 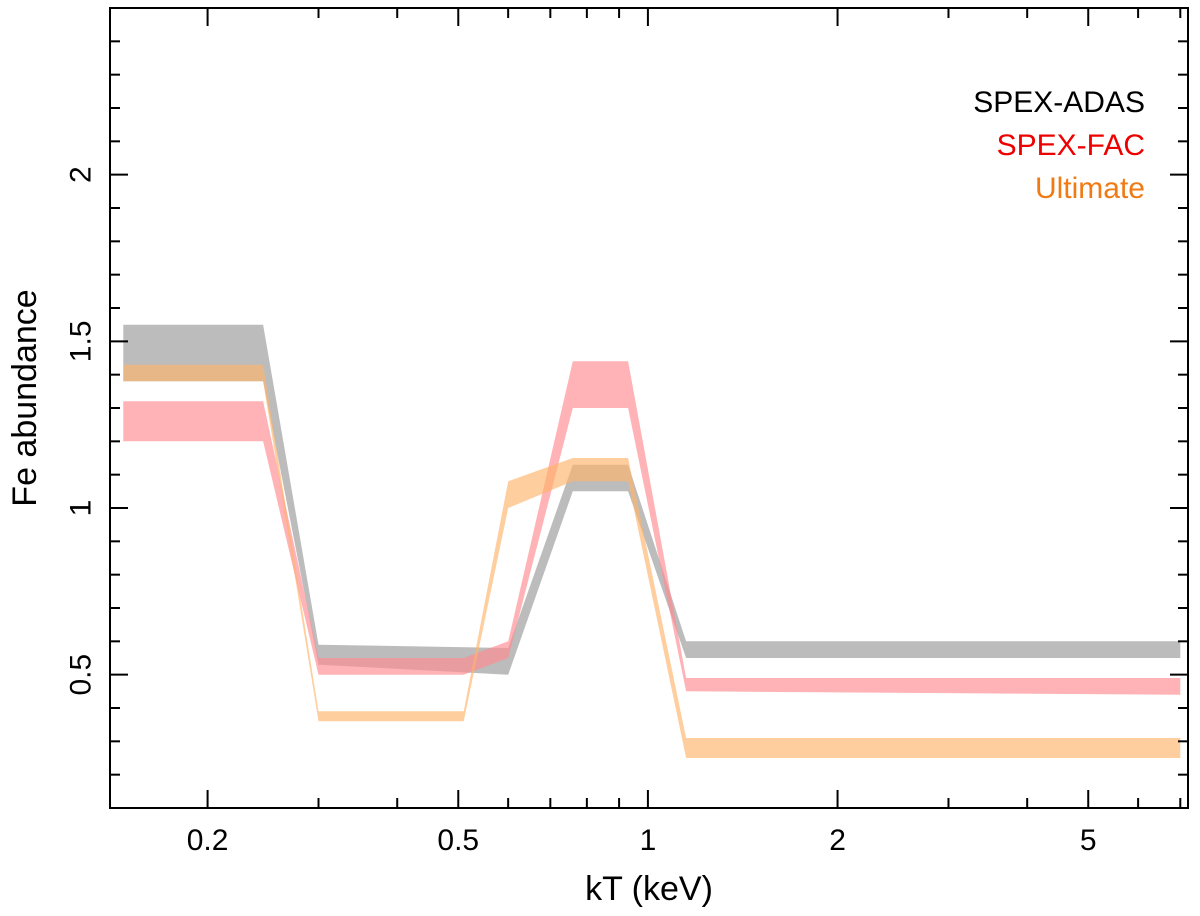 What do you see at coordinates (837, 840) in the screenshot?
I see `x-tick-label: 2` at bounding box center [837, 840].